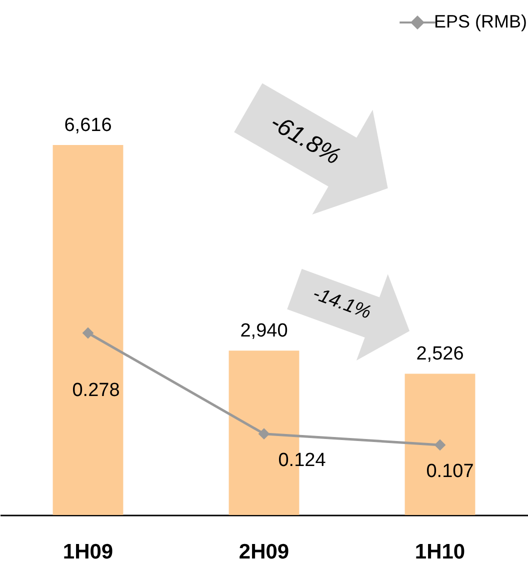 The width and height of the screenshot is (528, 572). I want to click on x-tick-label: 1H09, so click(88, 552).